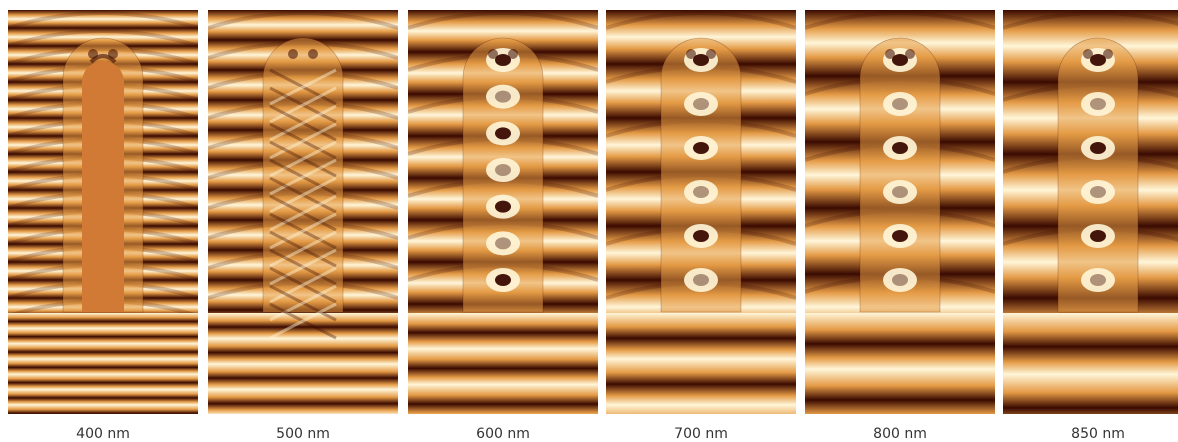  I want to click on panel-label-600: 600 nm, so click(503, 434).